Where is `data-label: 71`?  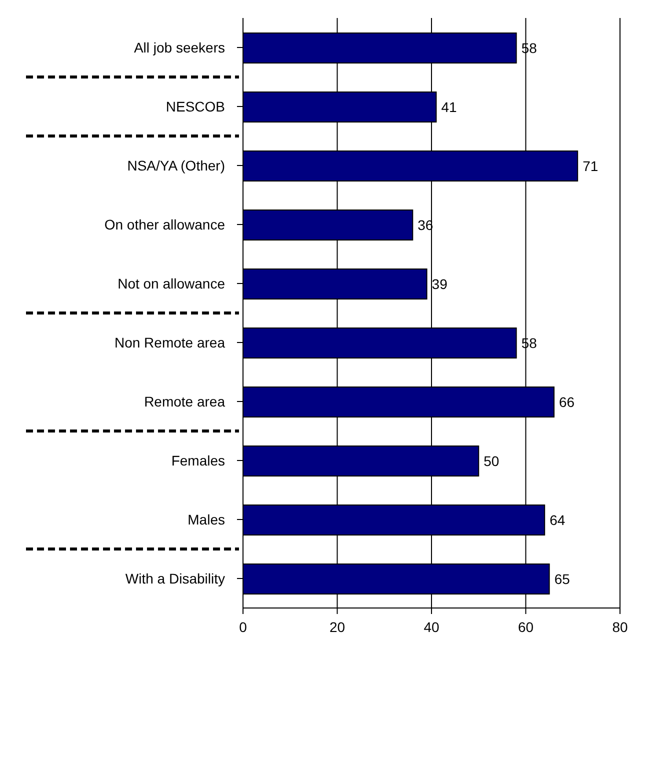 data-label: 71 is located at coordinates (590, 166).